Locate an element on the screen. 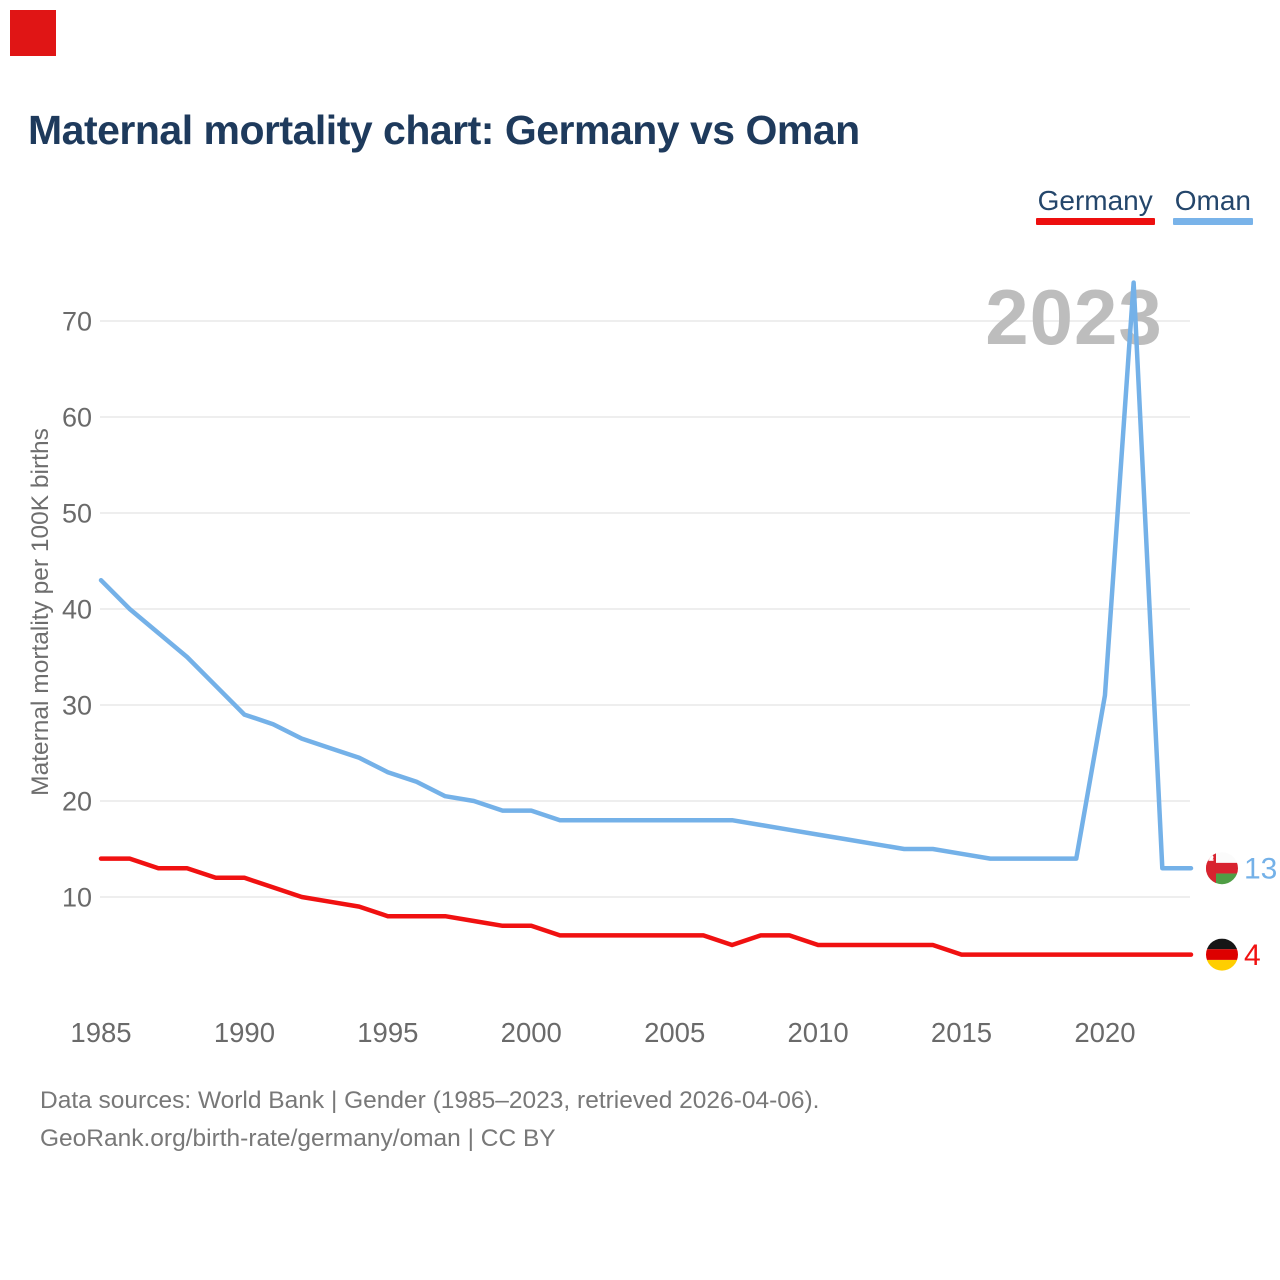  x-tick-2005: 2005 is located at coordinates (674, 1032).